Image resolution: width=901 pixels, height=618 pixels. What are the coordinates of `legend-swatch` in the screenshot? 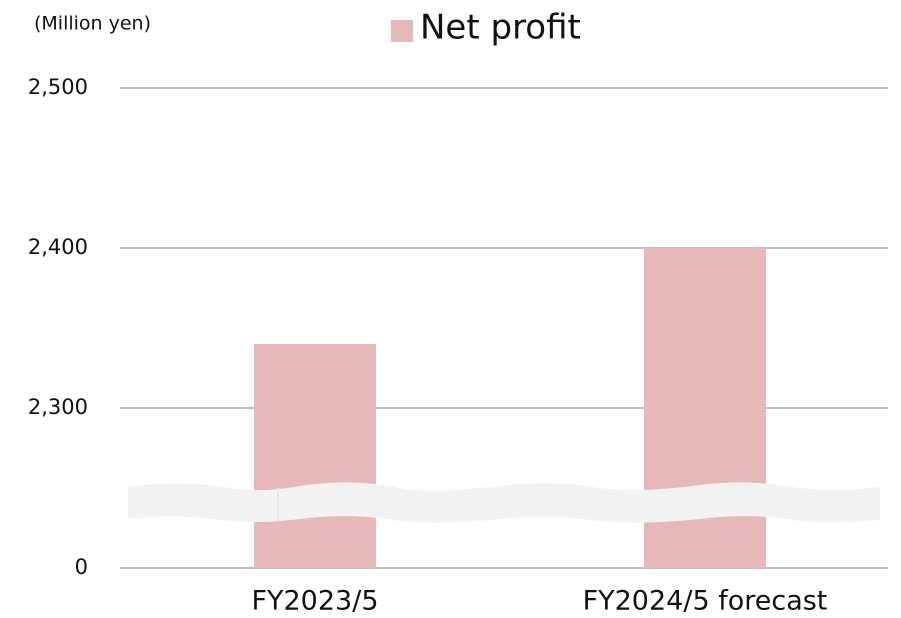 It's located at (402, 31).